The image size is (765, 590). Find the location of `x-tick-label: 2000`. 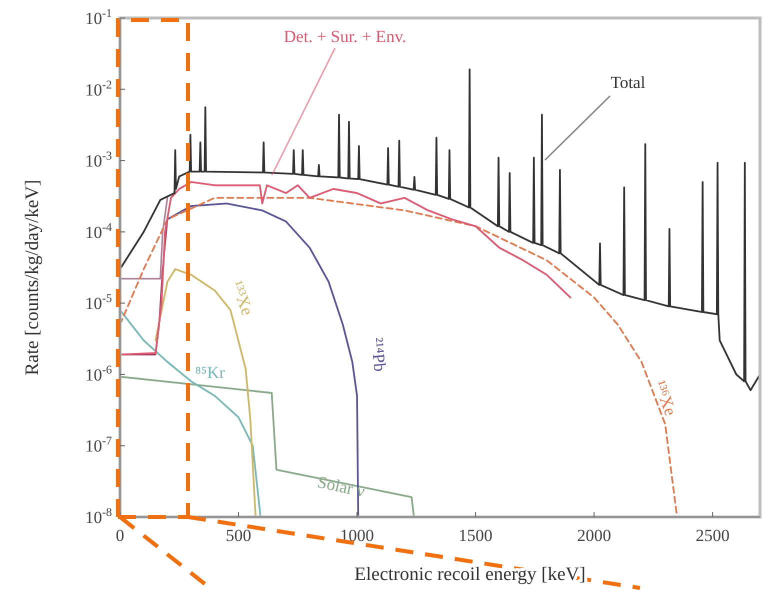

x-tick-label: 2000 is located at coordinates (594, 535).